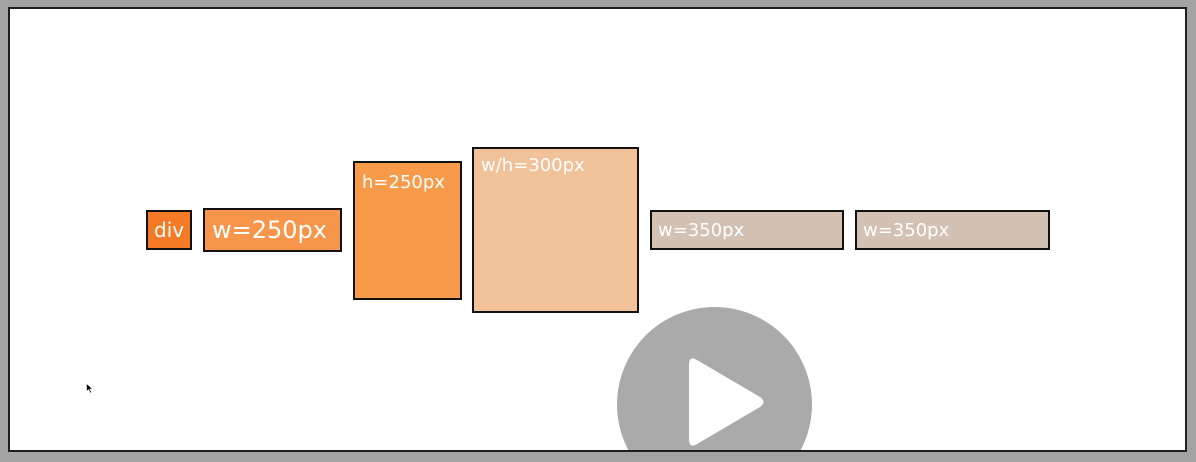 The image size is (1196, 462). I want to click on mouse-pointer-icon, so click(90, 388).